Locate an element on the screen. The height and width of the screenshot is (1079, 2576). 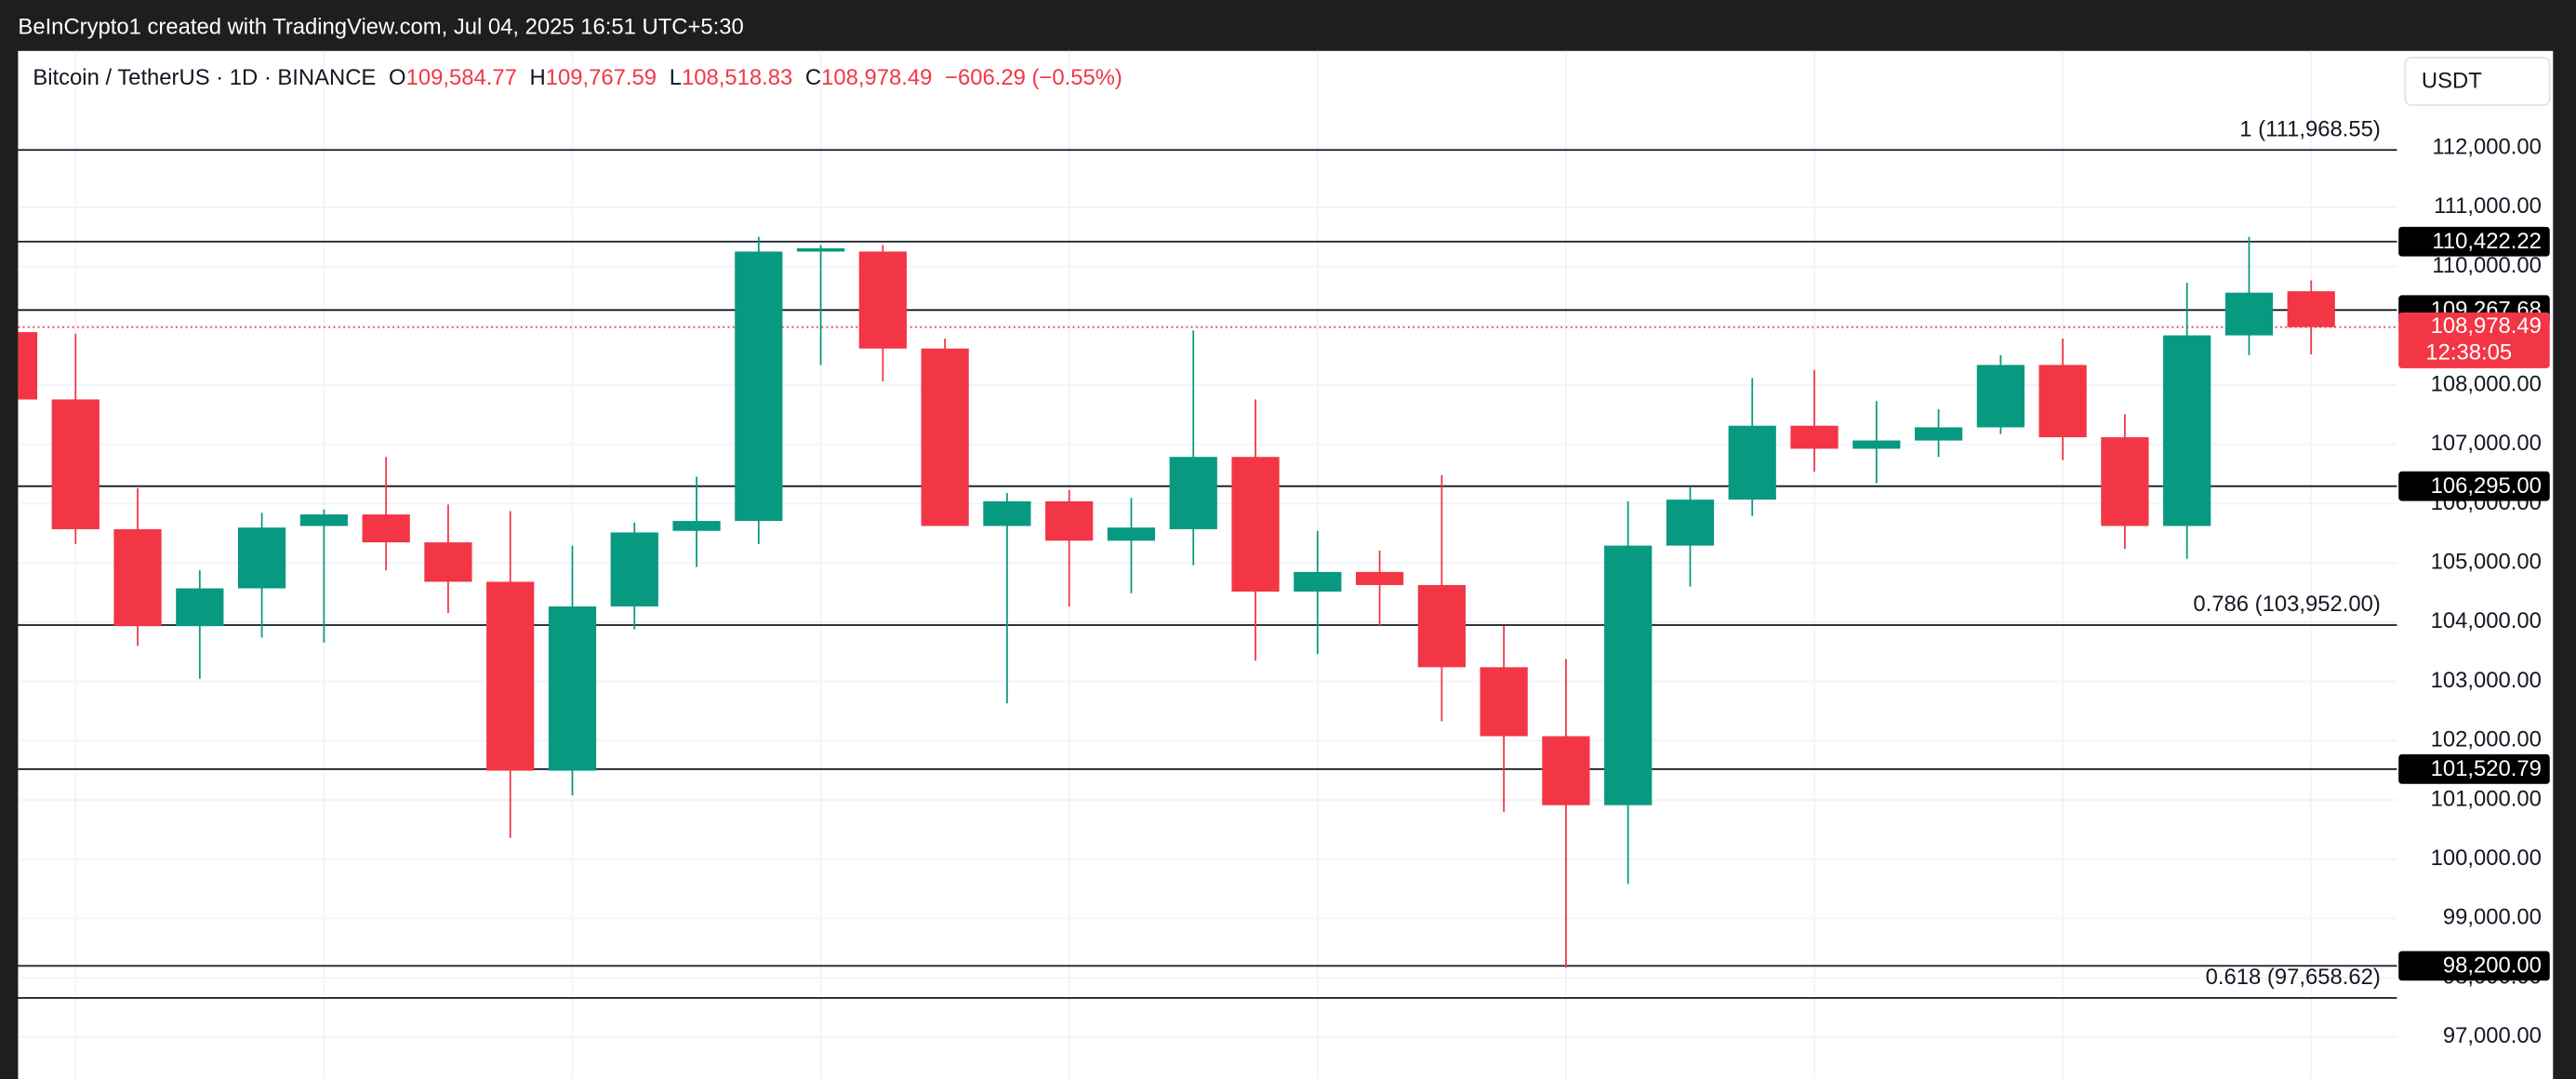
close-value: 108,978.49 is located at coordinates (876, 77).